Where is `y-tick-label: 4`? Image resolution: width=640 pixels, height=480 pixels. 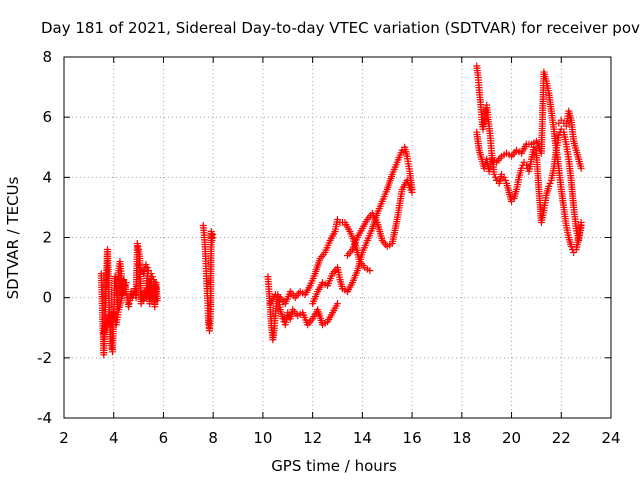 y-tick-label: 4 is located at coordinates (47, 177).